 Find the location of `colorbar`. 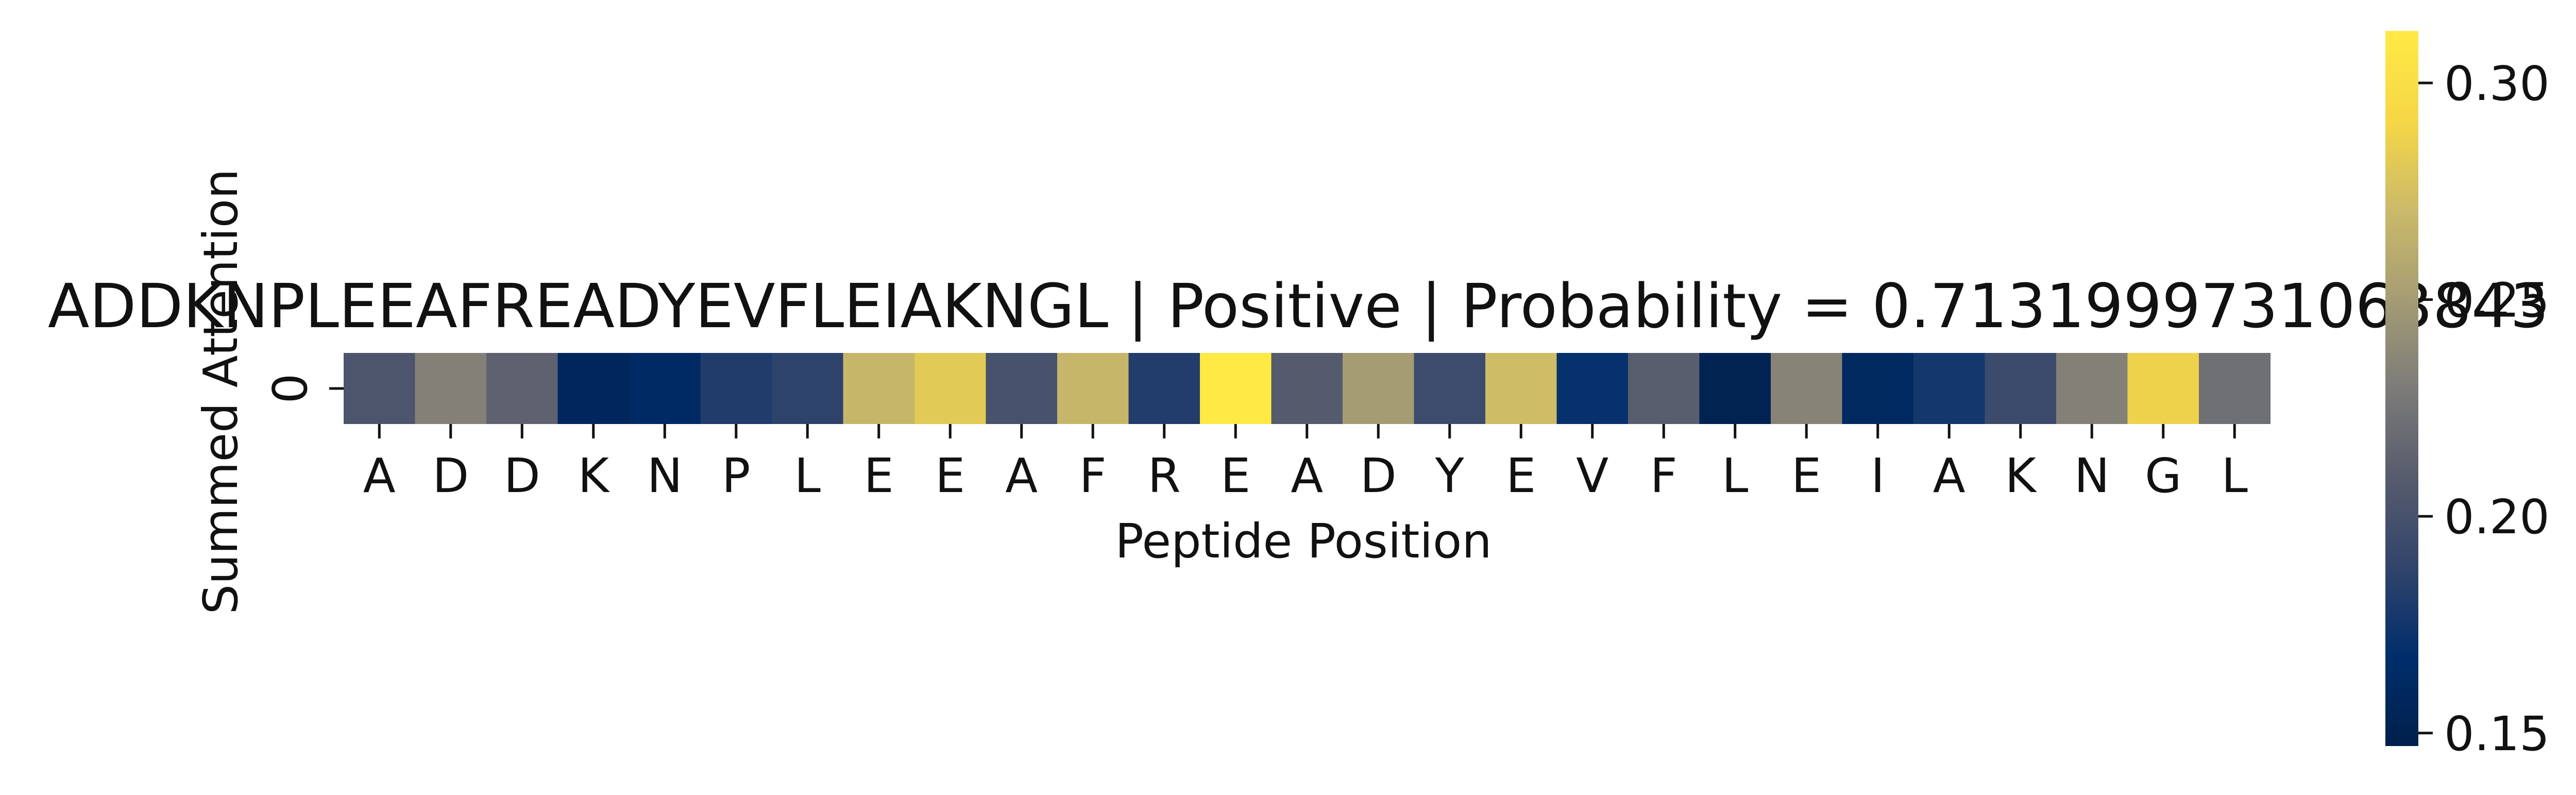

colorbar is located at coordinates (2401, 389).